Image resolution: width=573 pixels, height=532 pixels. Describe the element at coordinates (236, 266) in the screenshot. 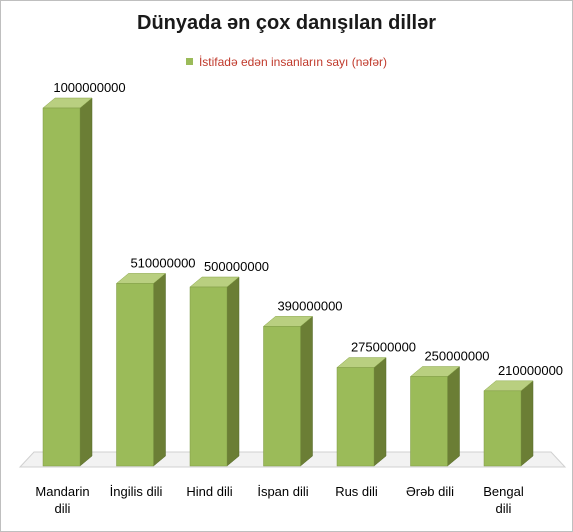

I see `data-label: 500000000` at that location.